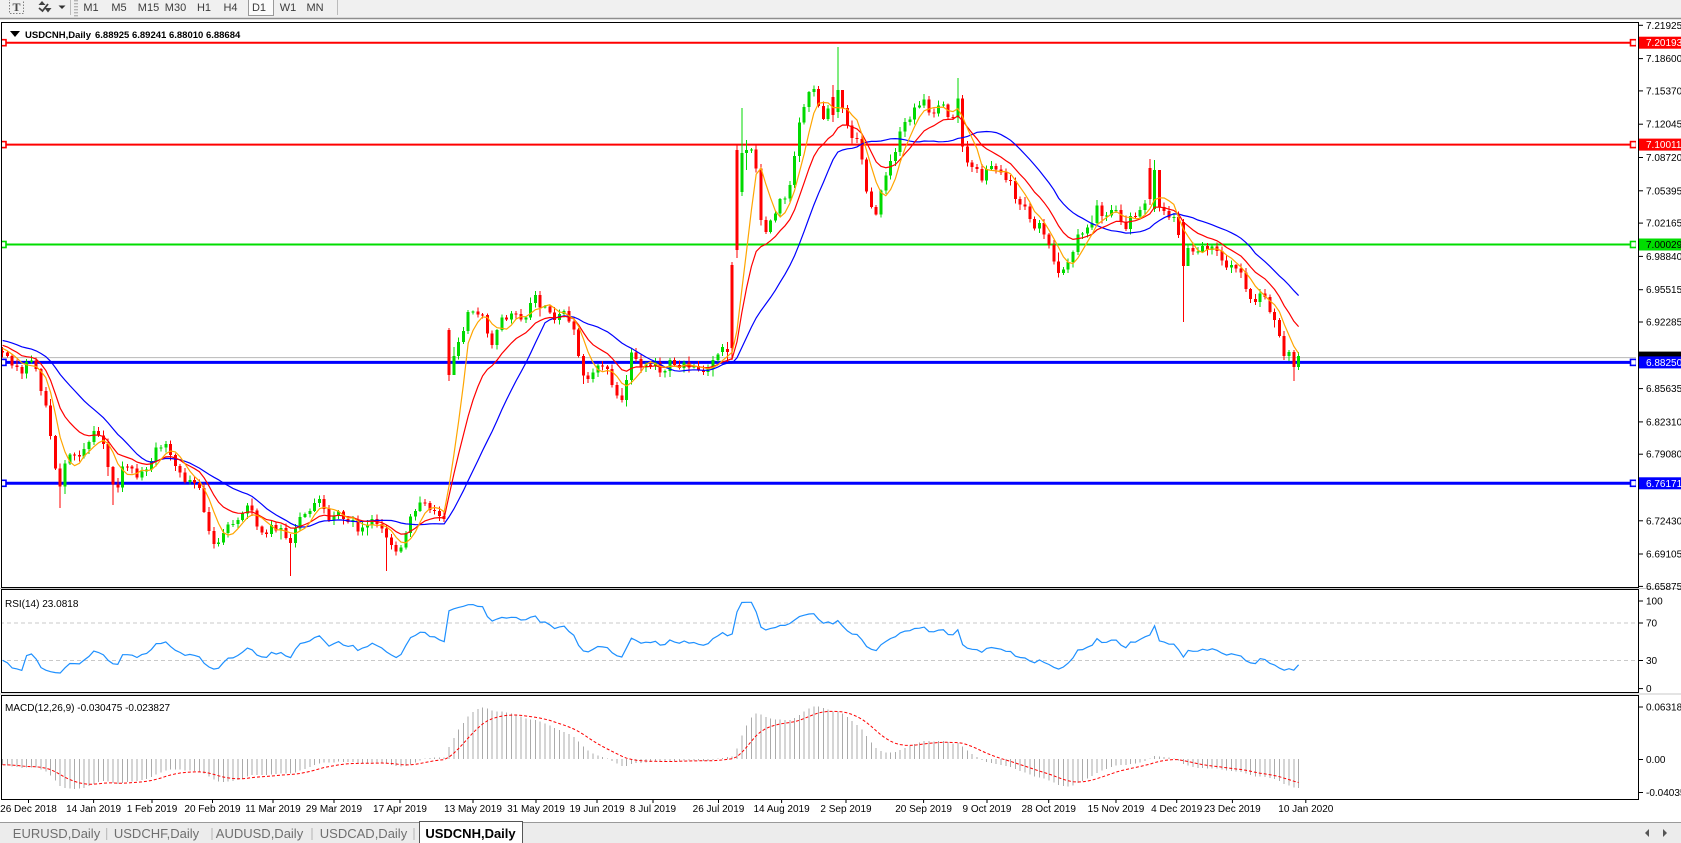 This screenshot has width=1681, height=843. What do you see at coordinates (1663, 59) in the screenshot?
I see `svg-text: 7.18600` at bounding box center [1663, 59].